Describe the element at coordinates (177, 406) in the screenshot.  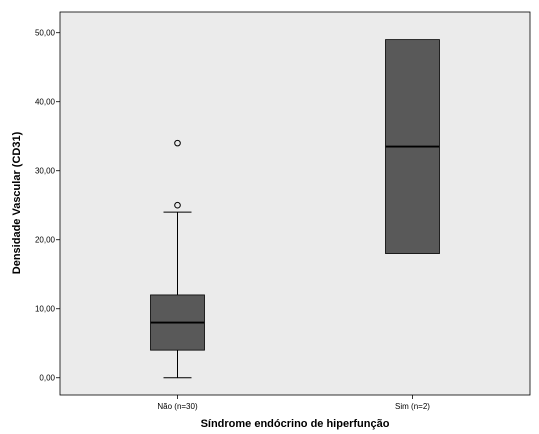
I see `x-tick-label: Não (n=30)` at that location.